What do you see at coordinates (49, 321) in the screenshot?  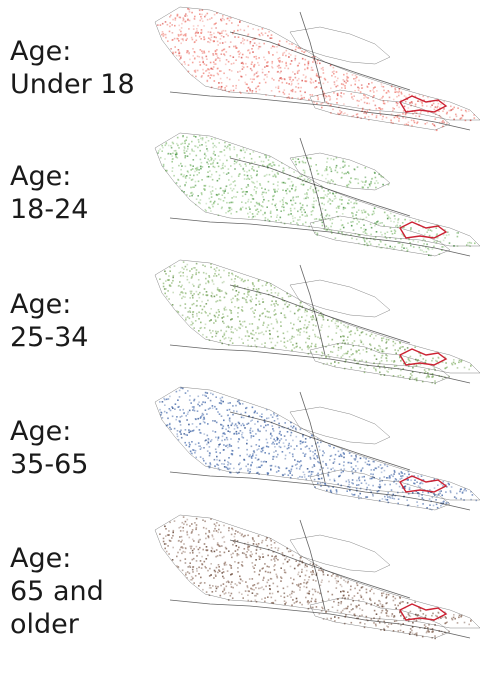 I see `label-25-34: Age: 25-34` at bounding box center [49, 321].